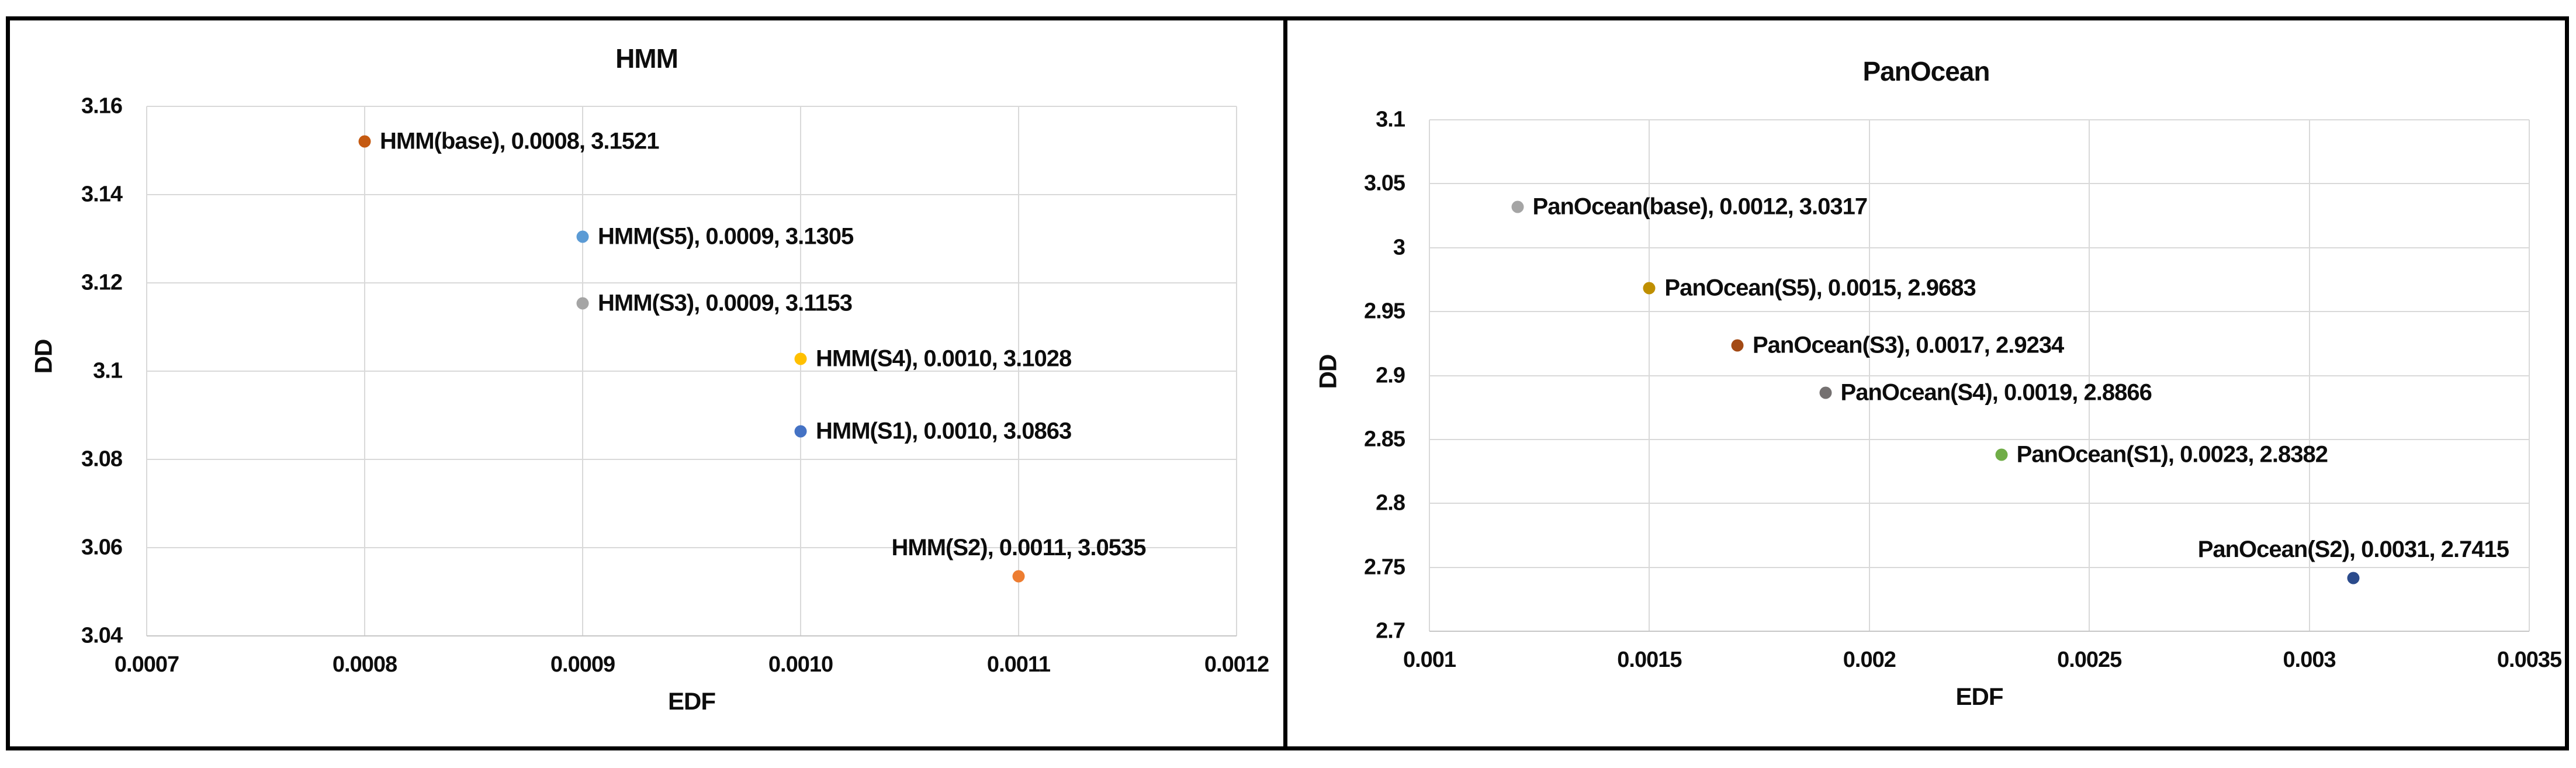  I want to click on chart-title: PanOcean, so click(1926, 71).